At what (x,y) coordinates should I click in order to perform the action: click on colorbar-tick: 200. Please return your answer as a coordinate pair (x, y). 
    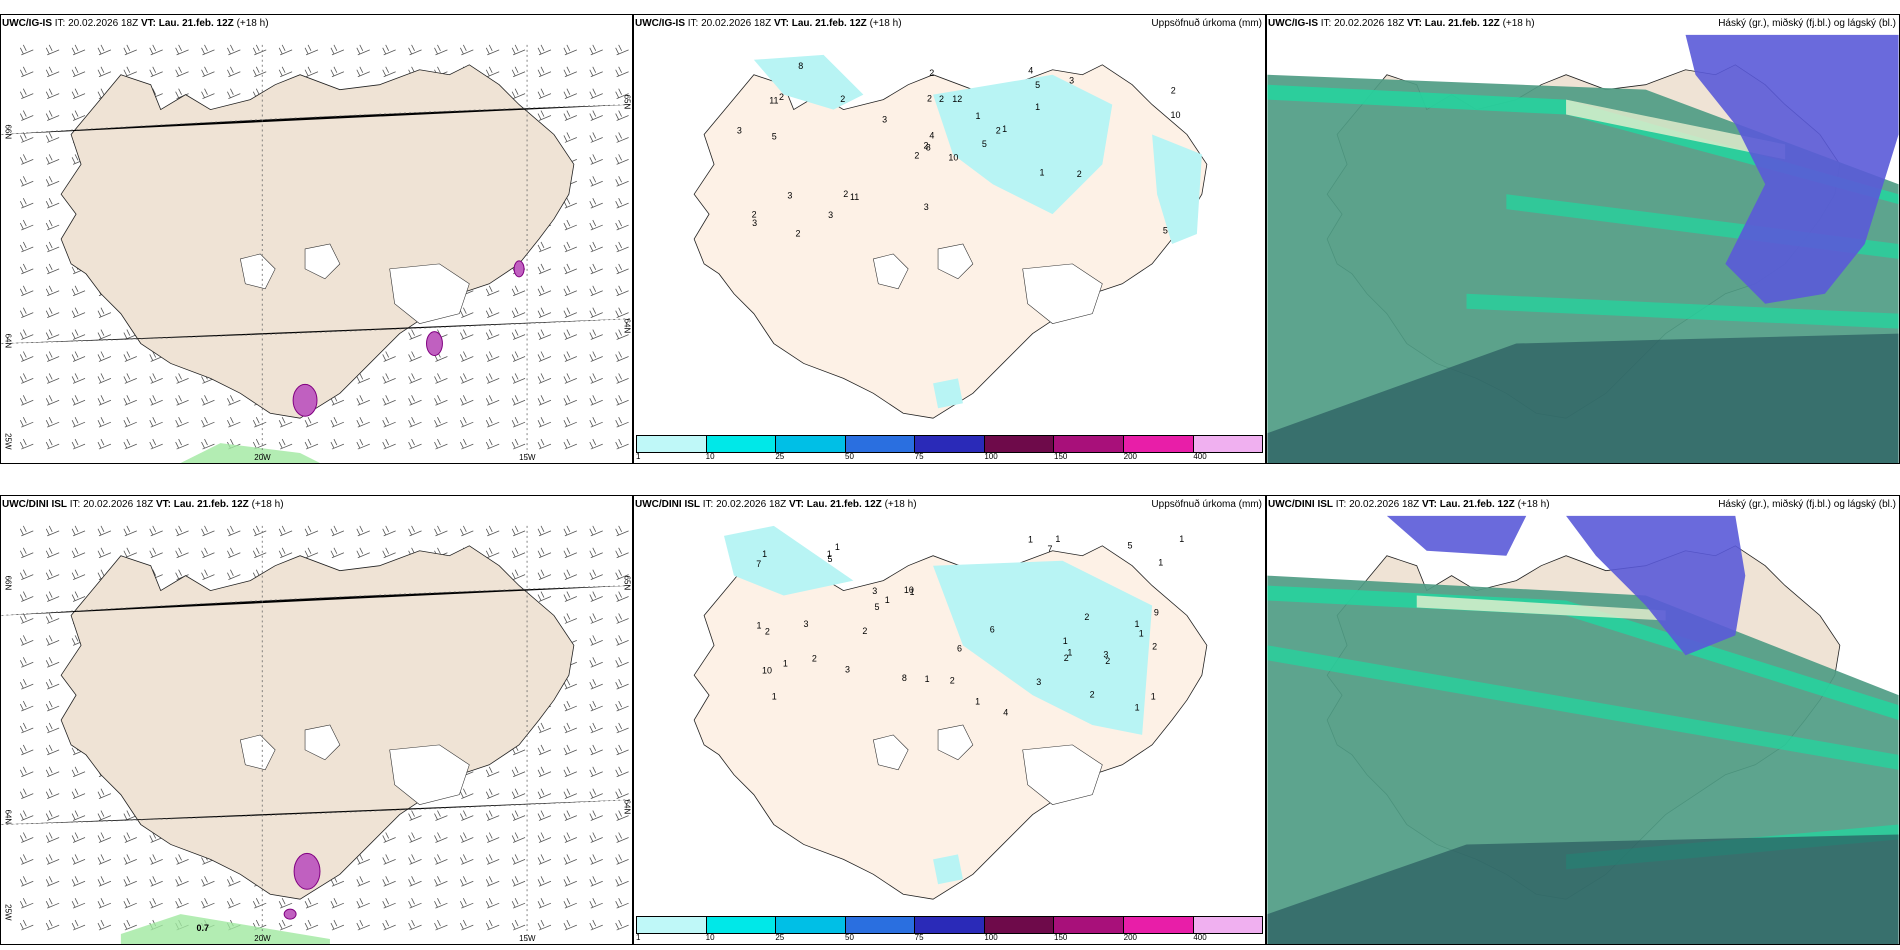
    Looking at the image, I should click on (1130, 937).